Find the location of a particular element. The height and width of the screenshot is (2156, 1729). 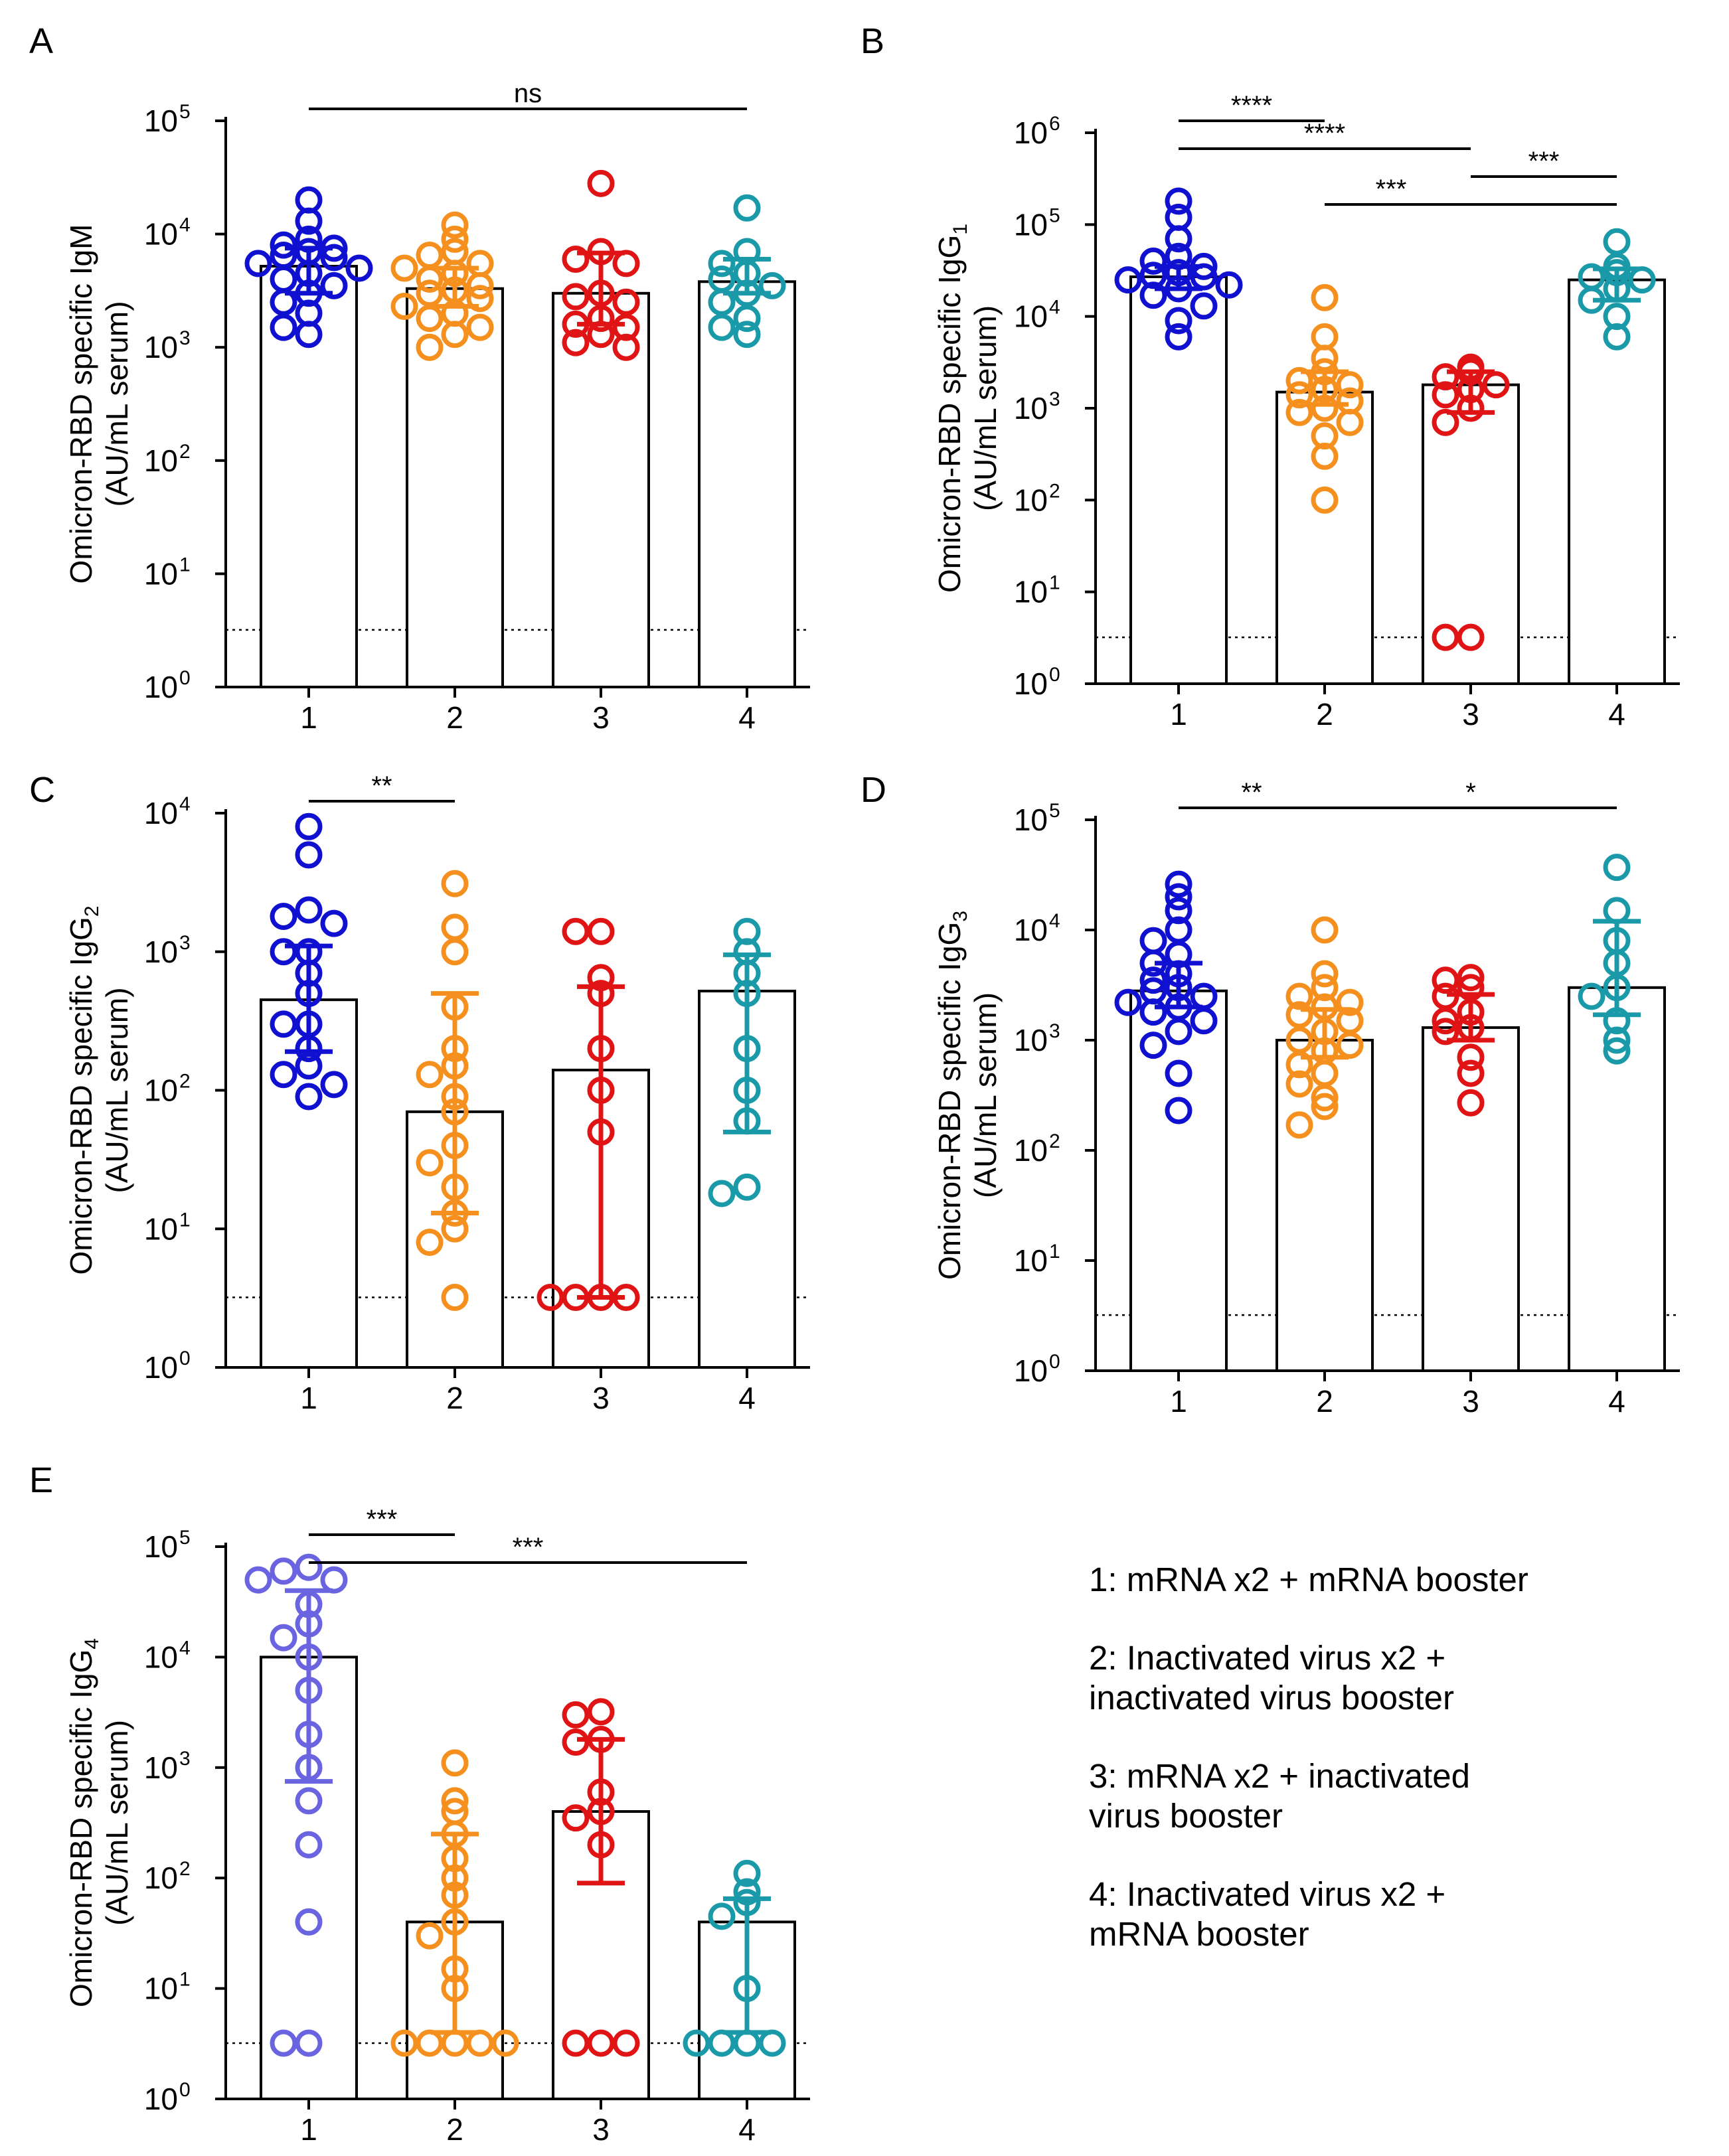

y-axis-label: Omicron-RBD specific IgG1 is located at coordinates (951, 408).